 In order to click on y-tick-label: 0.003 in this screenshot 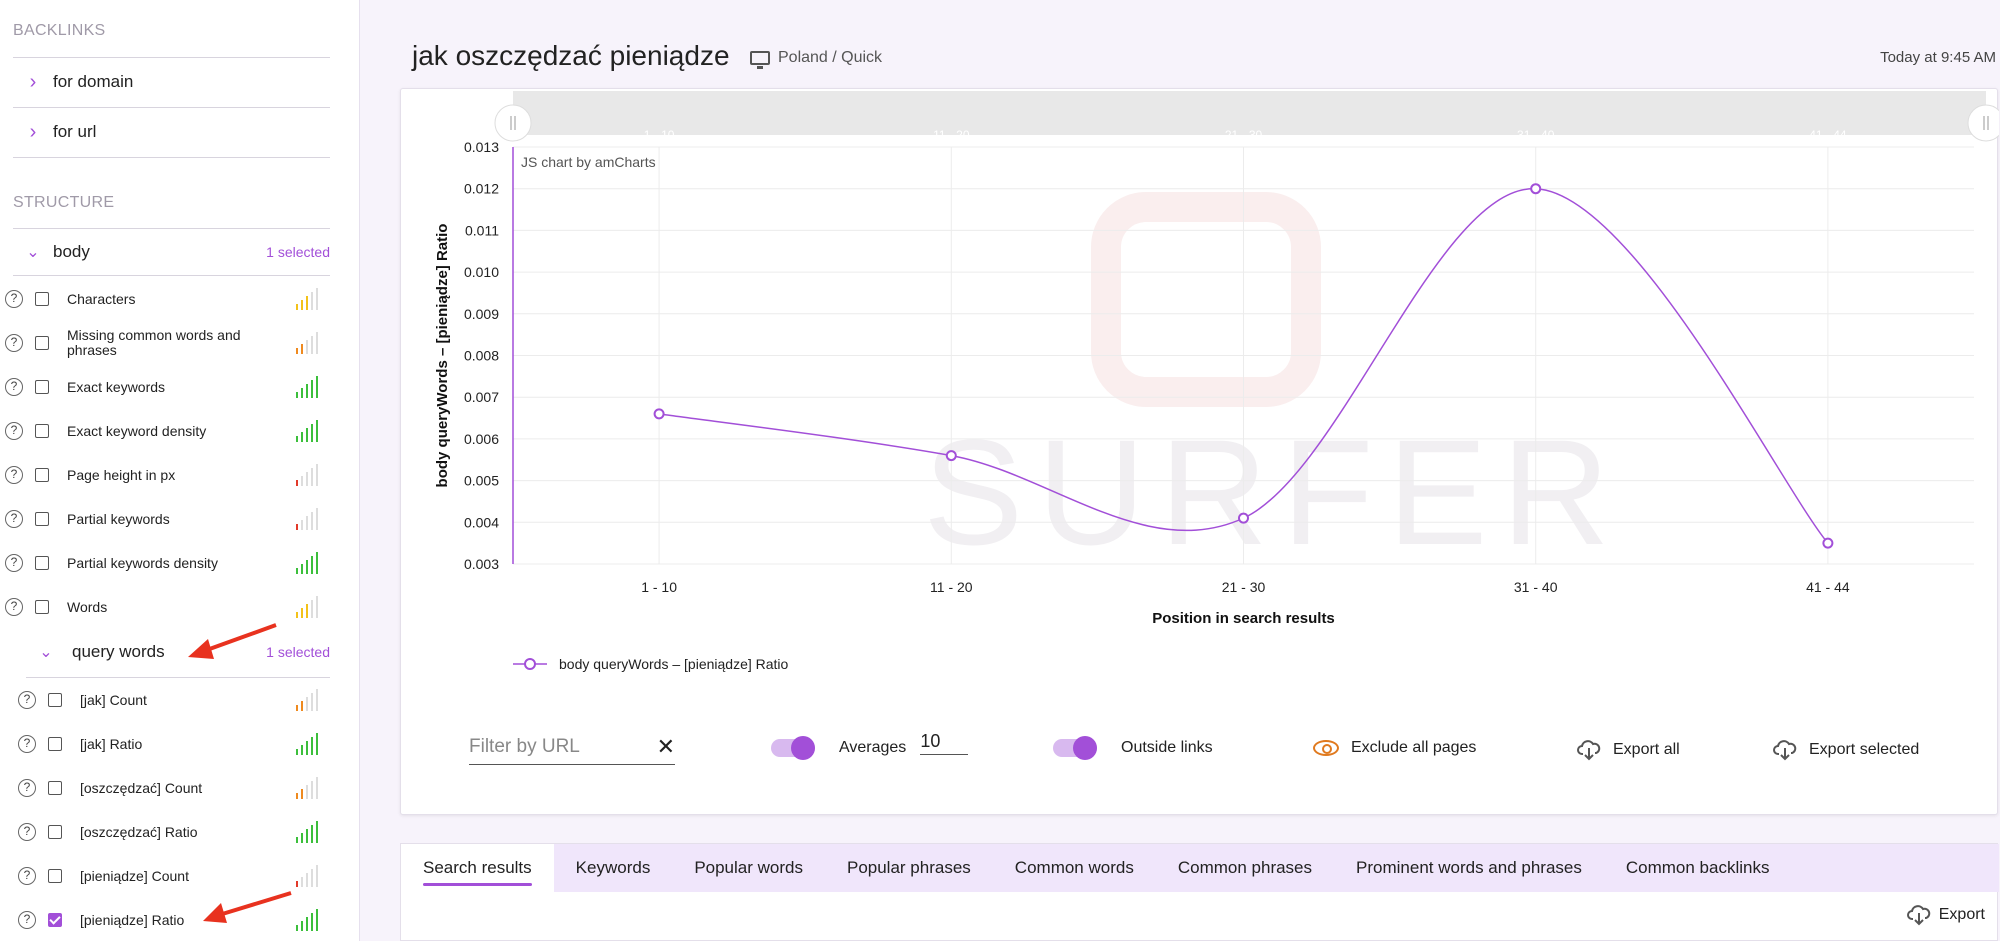, I will do `click(481, 564)`.